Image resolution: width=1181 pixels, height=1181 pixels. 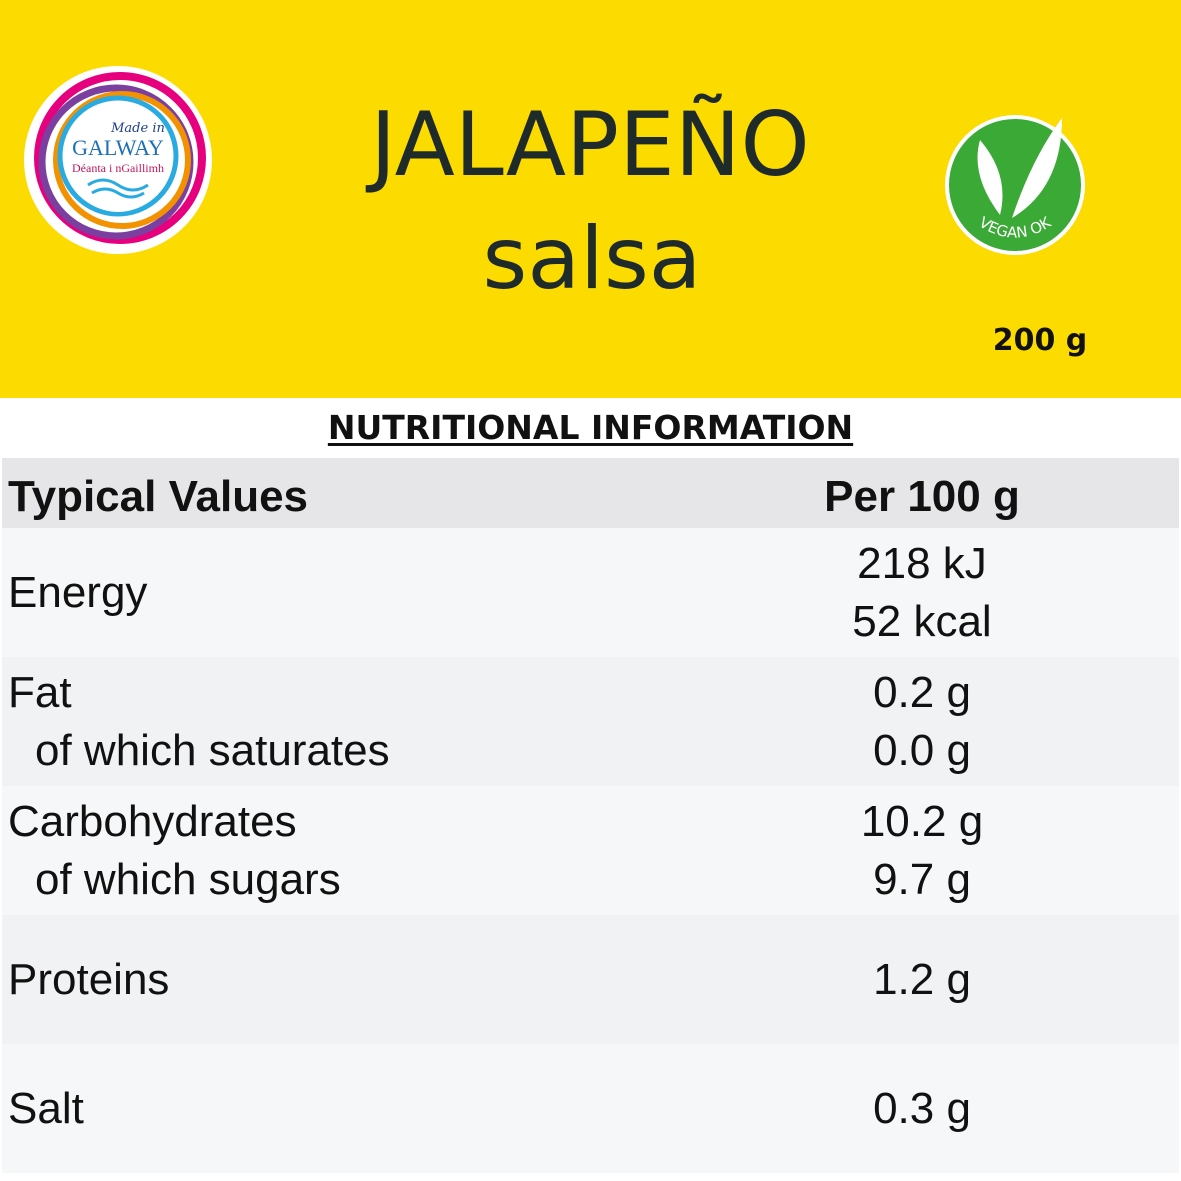 I want to click on row-label: Salt, so click(x=46, y=1108).